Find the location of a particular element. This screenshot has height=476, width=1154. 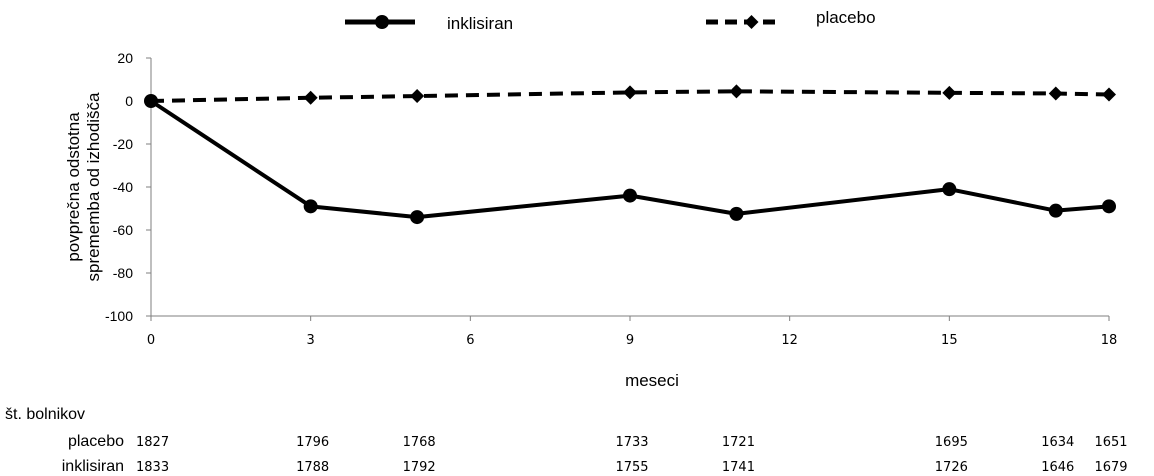

x-tick-label: 18 is located at coordinates (1109, 340).